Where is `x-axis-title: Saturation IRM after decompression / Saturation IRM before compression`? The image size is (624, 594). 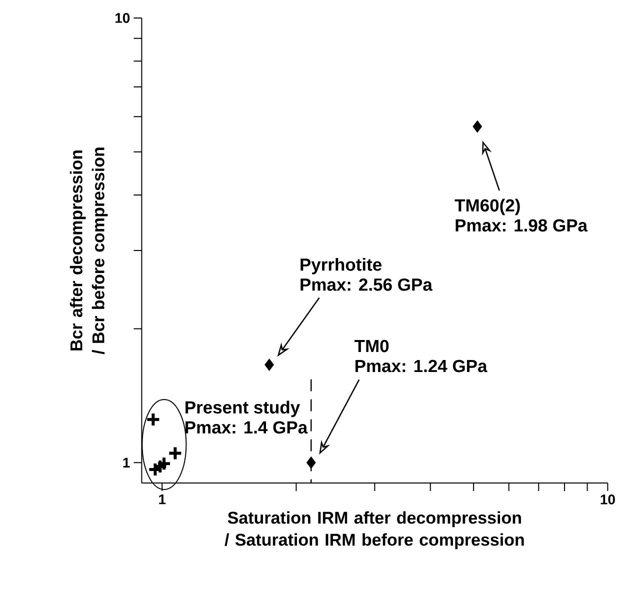 x-axis-title: Saturation IRM after decompression / Saturation IRM before compression is located at coordinates (374, 530).